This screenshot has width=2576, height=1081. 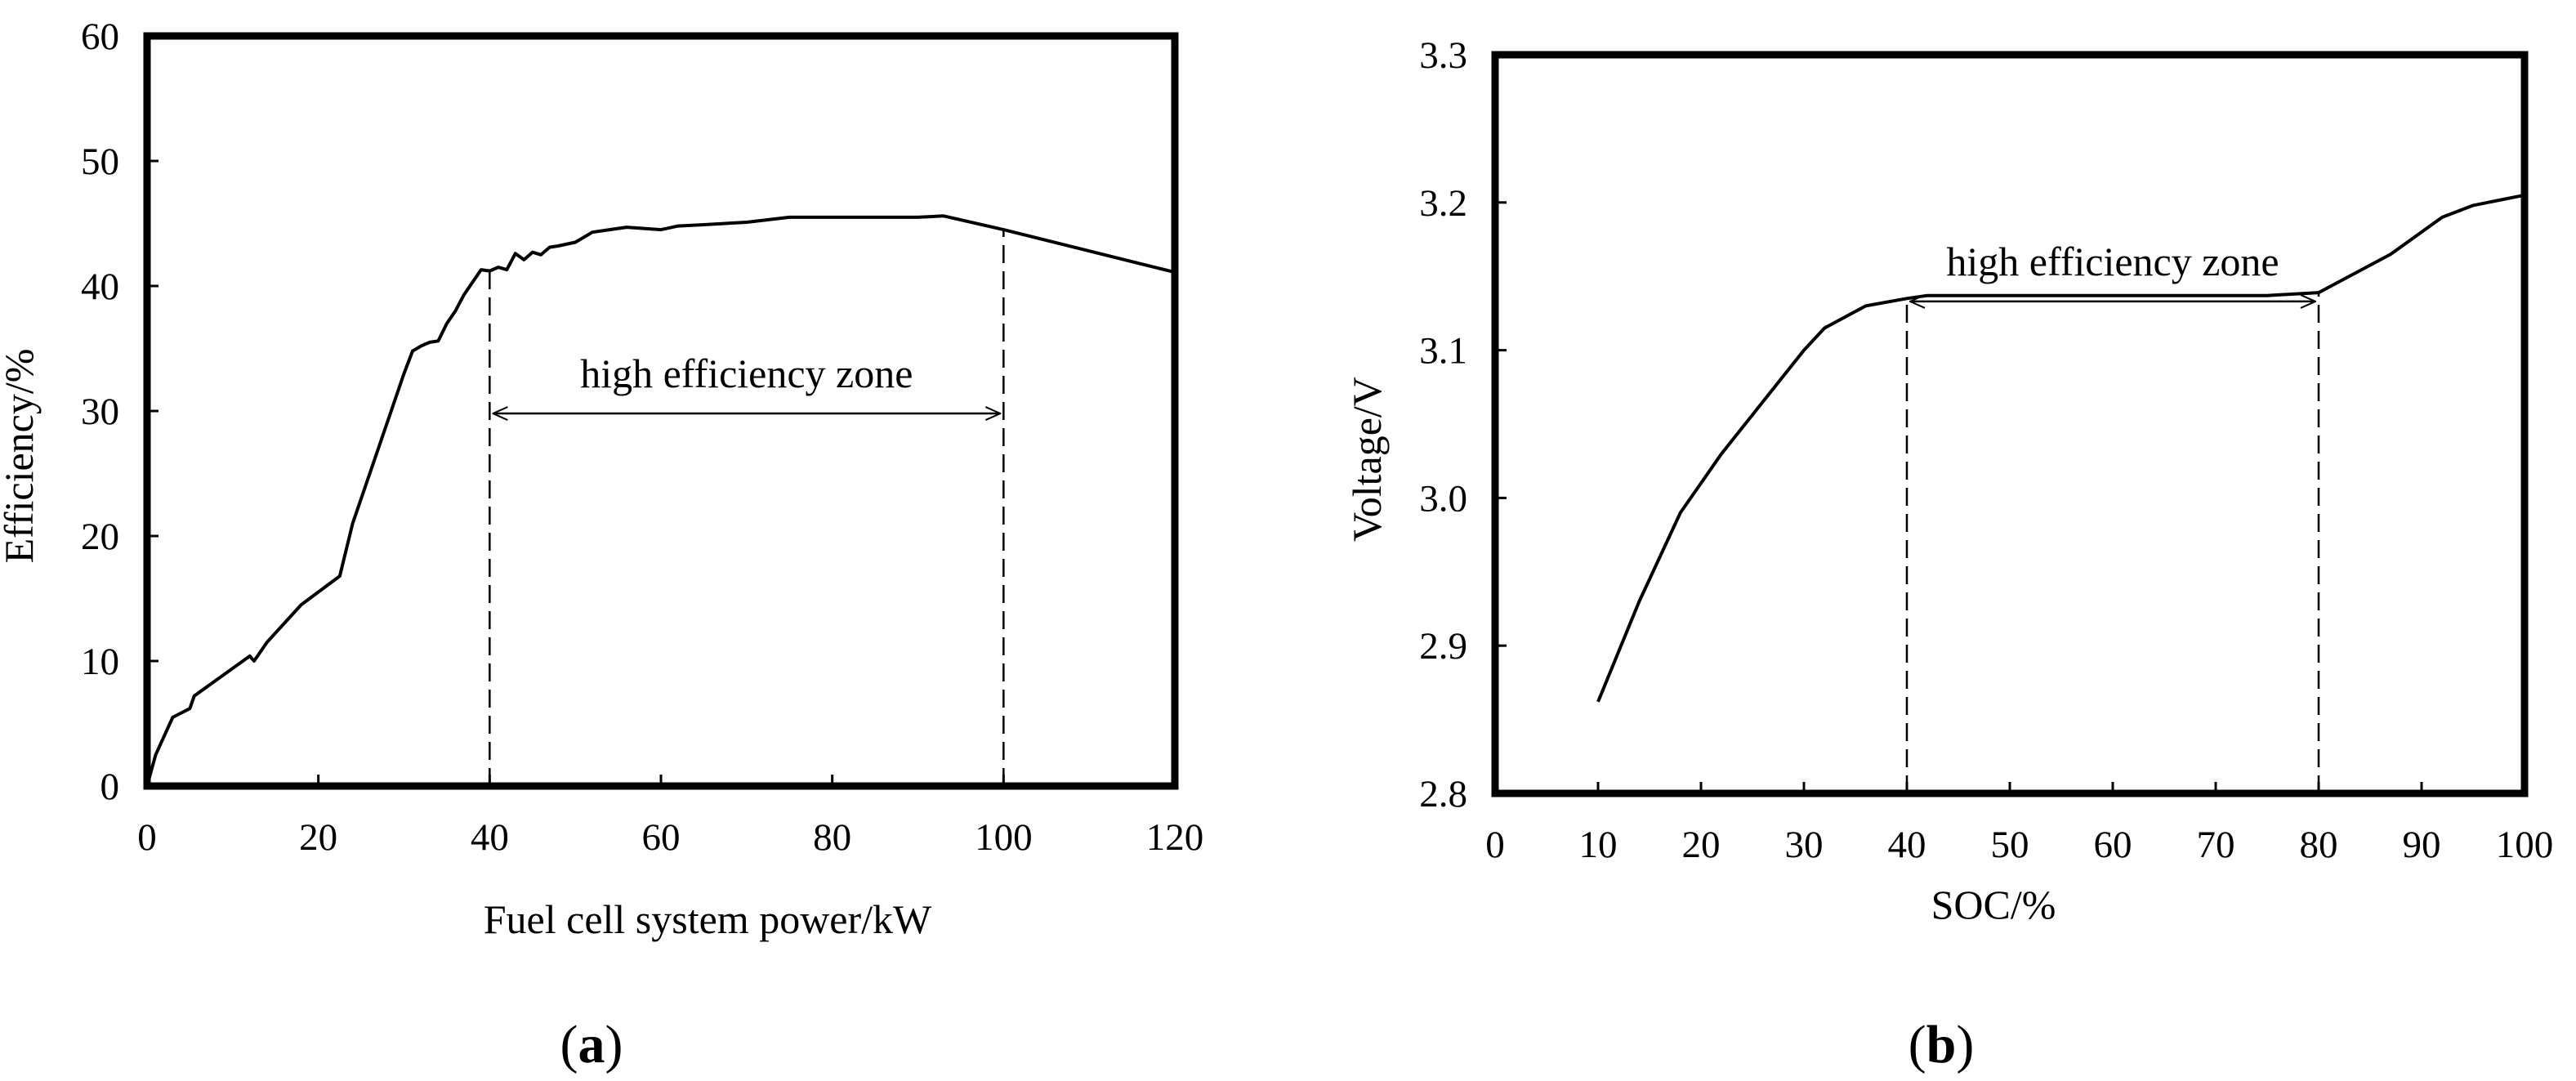 What do you see at coordinates (2010, 845) in the screenshot?
I see `x-tick-label: 50` at bounding box center [2010, 845].